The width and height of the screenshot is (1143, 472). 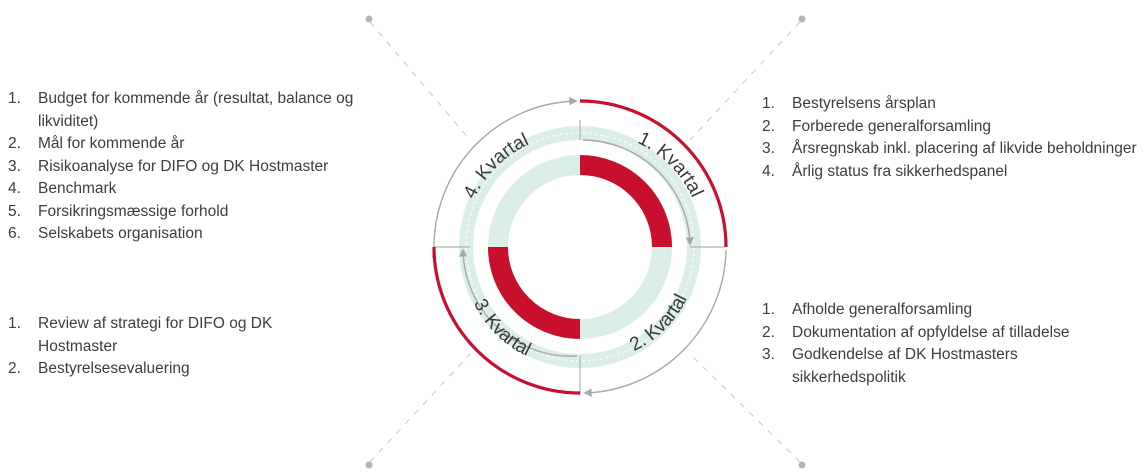 I want to click on list-item: 2. Forberede generalforsamling, so click(x=877, y=126).